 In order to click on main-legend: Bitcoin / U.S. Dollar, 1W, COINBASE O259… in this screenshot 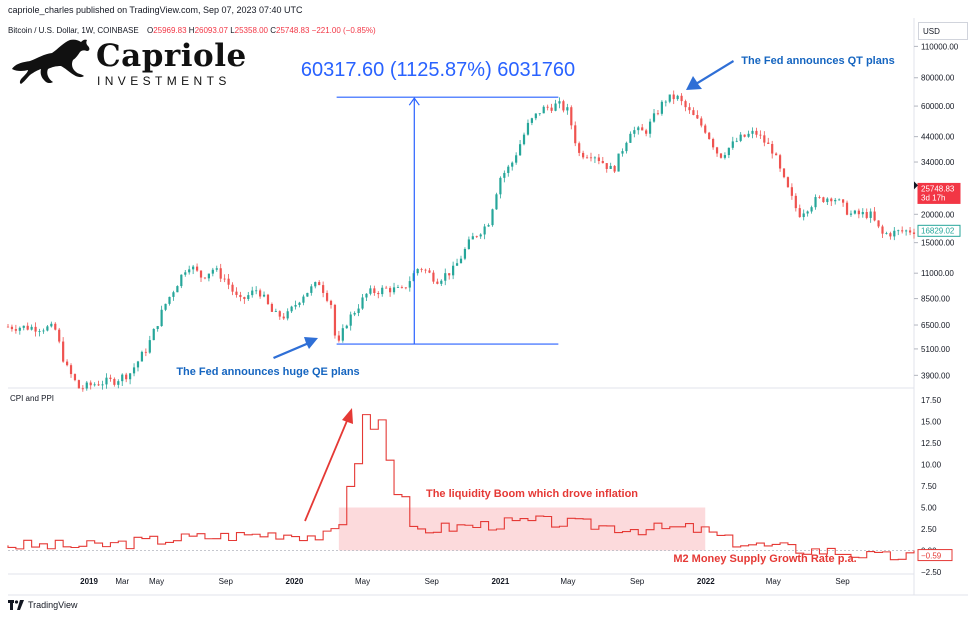, I will do `click(192, 30)`.